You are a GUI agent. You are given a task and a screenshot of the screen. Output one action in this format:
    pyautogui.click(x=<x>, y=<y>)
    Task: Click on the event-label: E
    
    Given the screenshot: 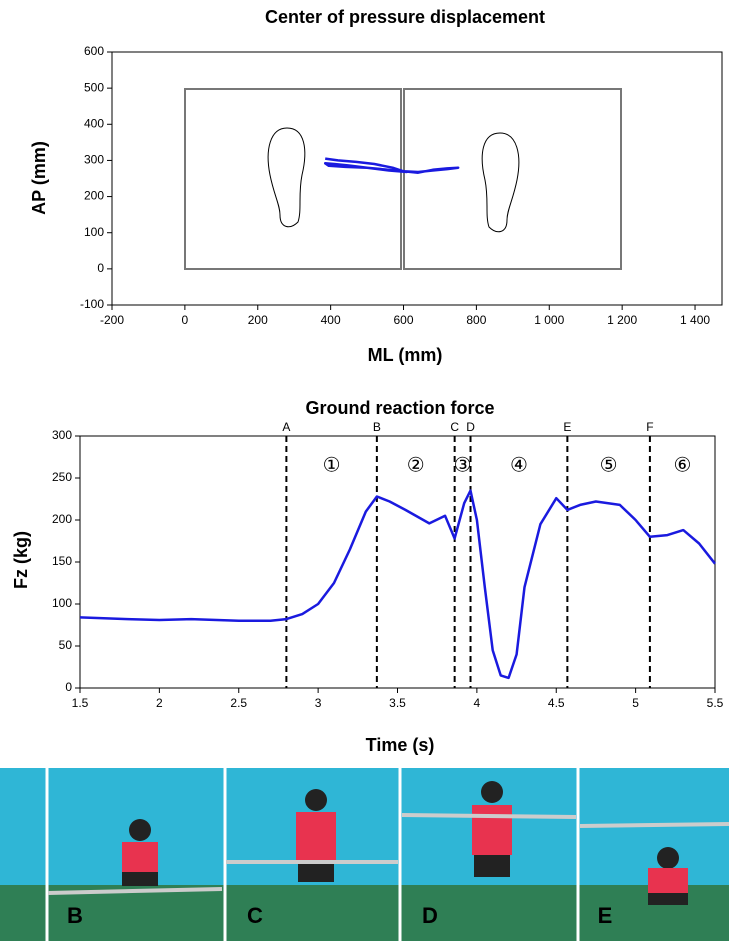 What is the action you would take?
    pyautogui.click(x=567, y=427)
    